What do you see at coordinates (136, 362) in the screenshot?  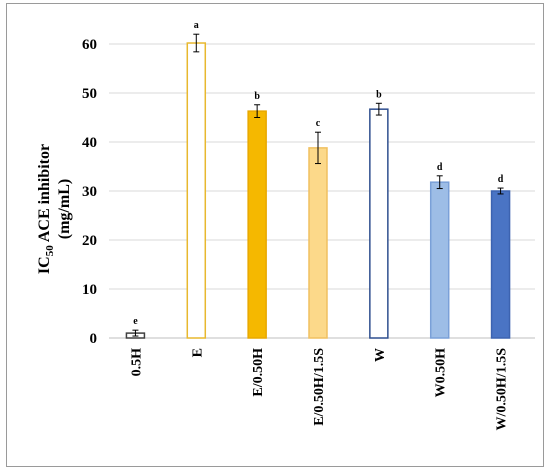 I see `x-category-label: 0.5H` at bounding box center [136, 362].